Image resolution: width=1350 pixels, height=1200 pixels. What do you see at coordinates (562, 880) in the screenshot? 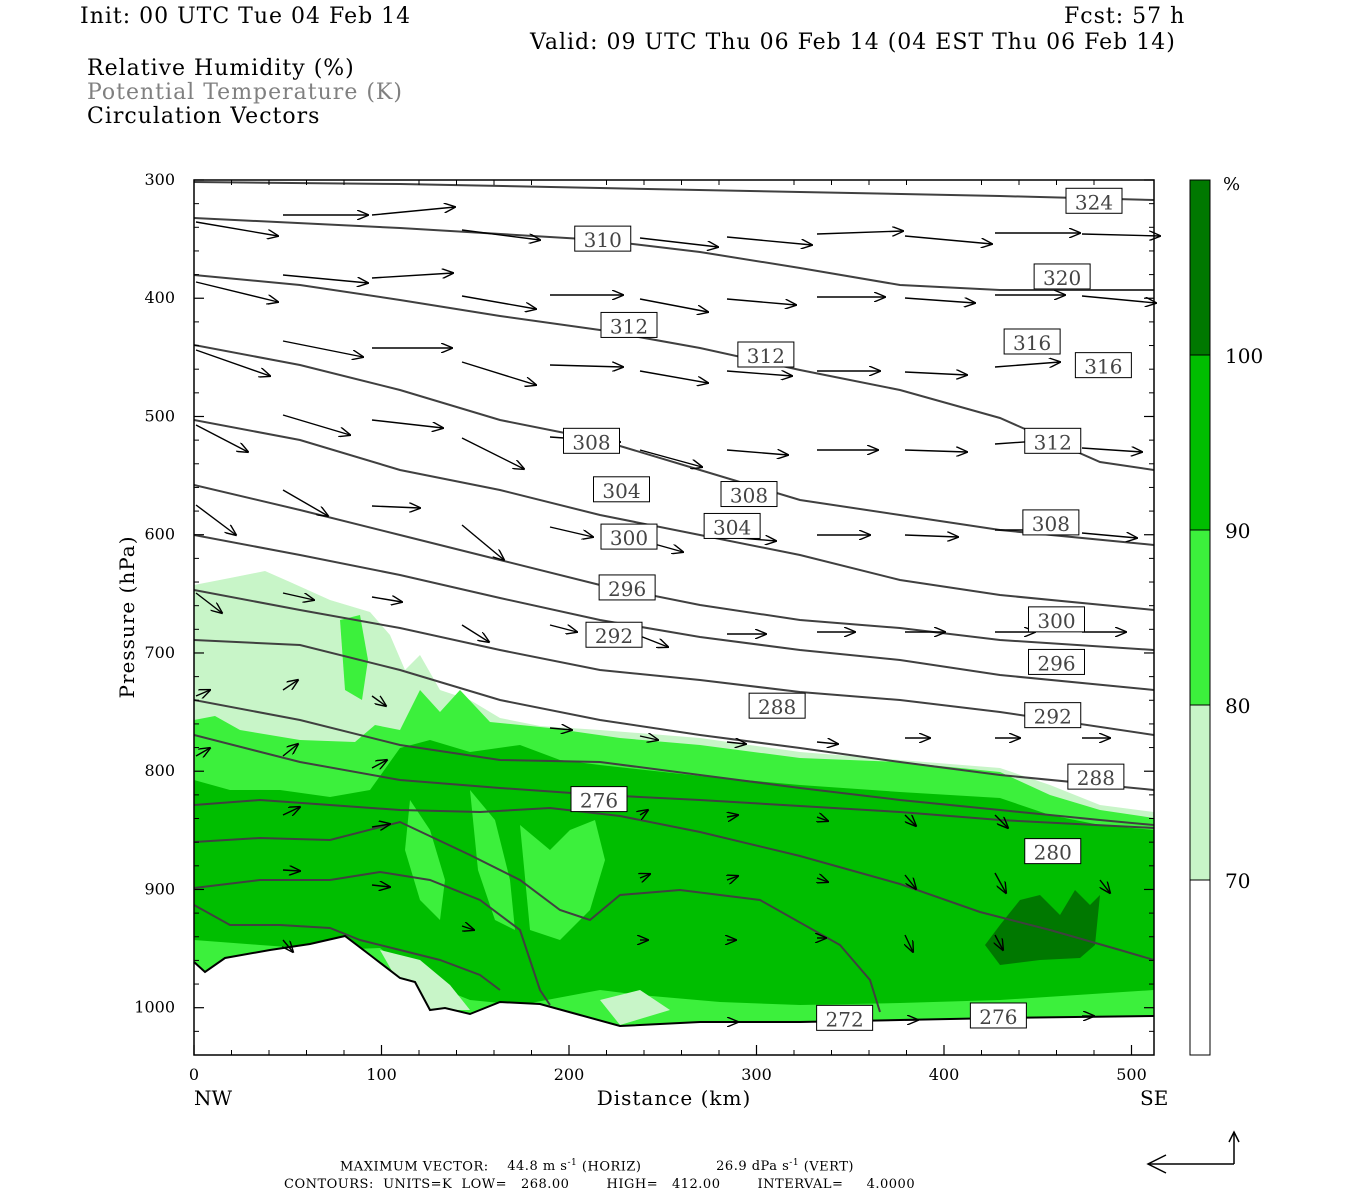
I see `rh-80-pocket-c` at bounding box center [562, 880].